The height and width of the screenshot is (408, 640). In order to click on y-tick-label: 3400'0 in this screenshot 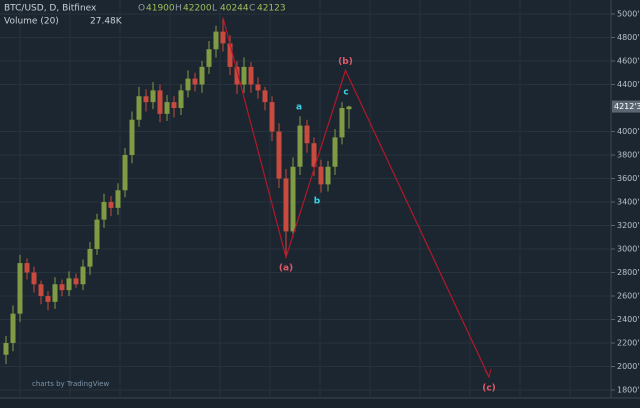, I will do `click(628, 202)`.